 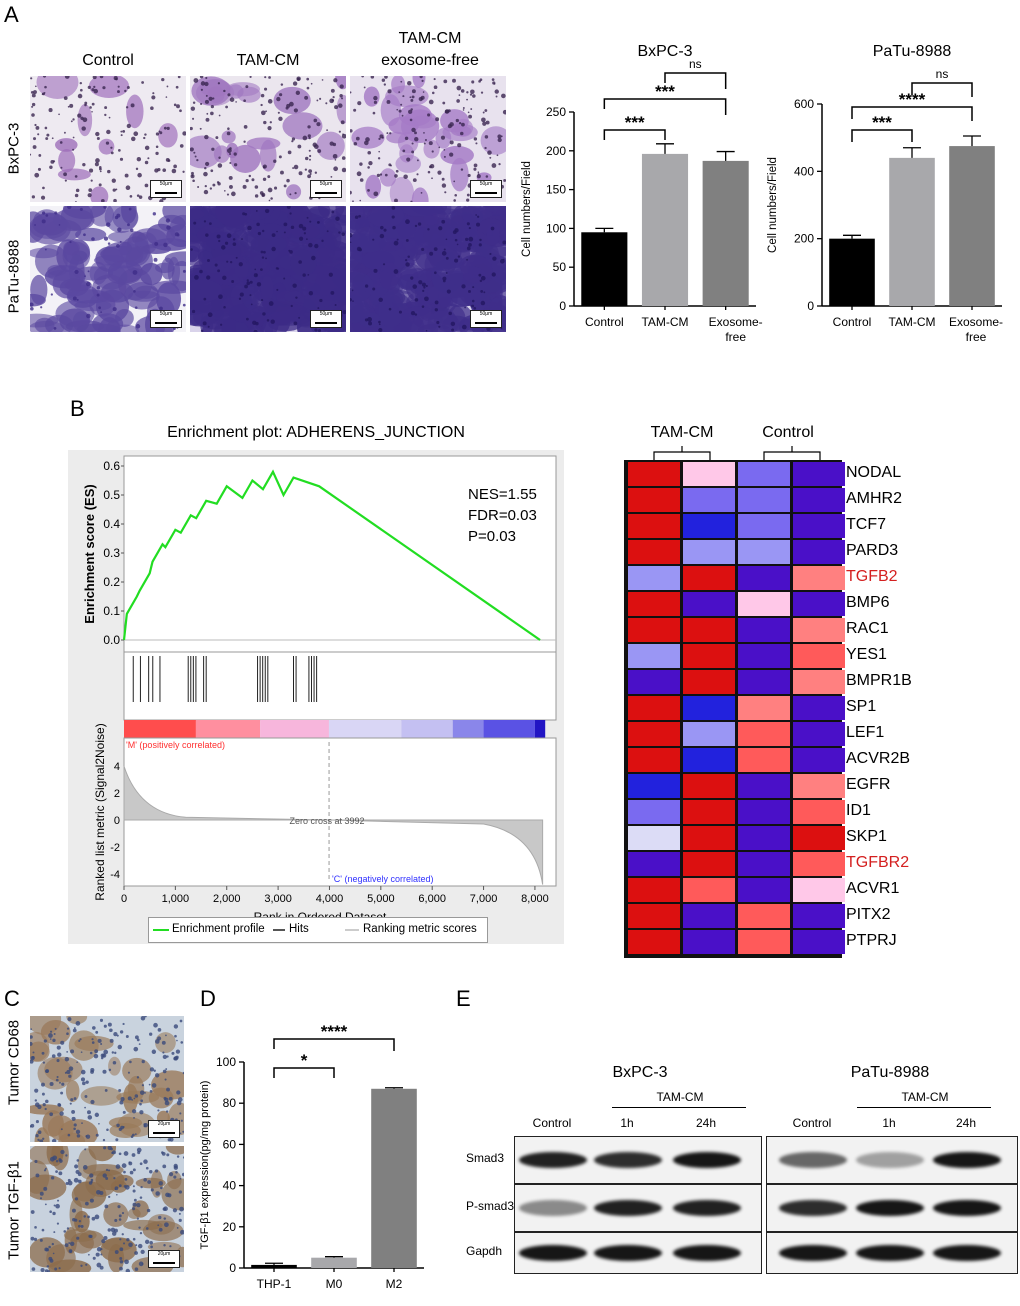 I want to click on blot-strip, so click(x=892, y=1160).